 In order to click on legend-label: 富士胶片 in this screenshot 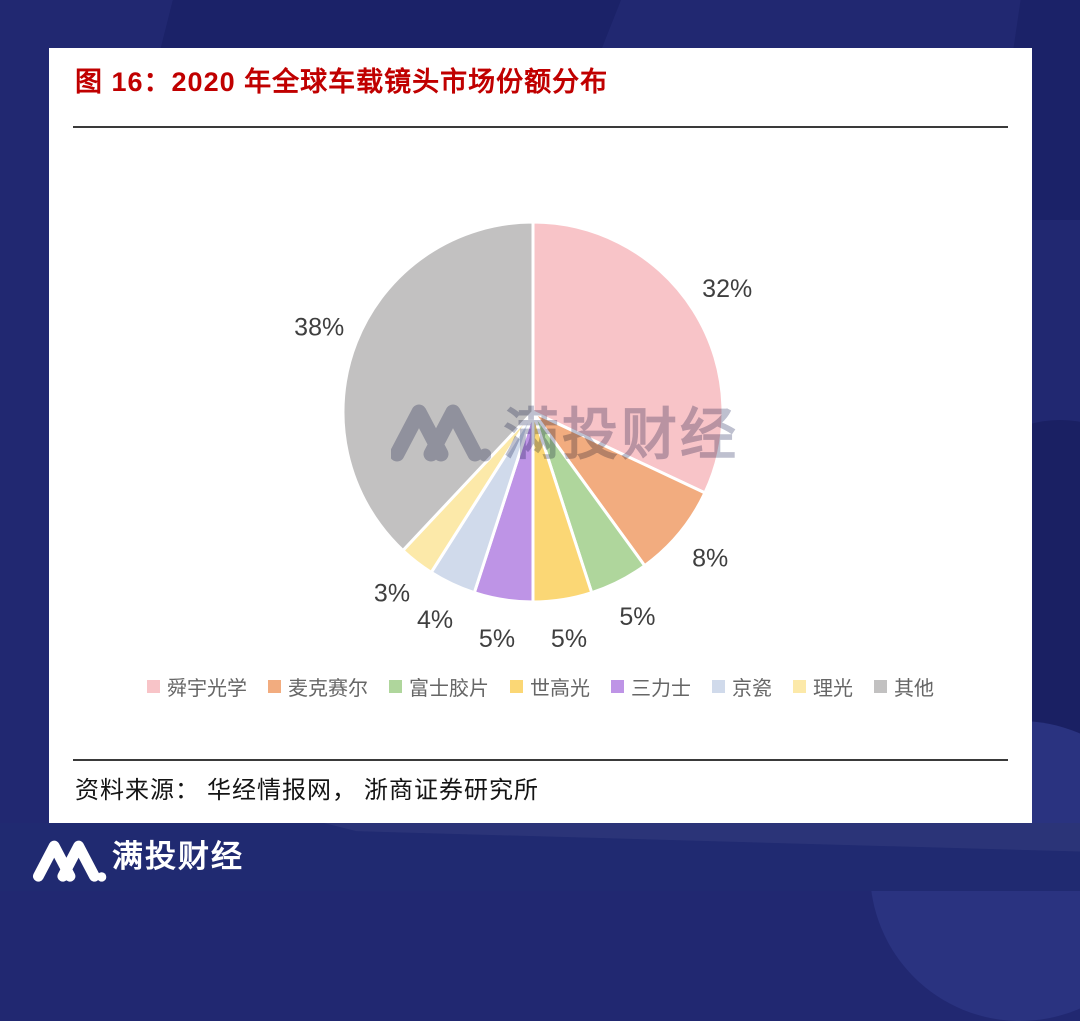, I will do `click(449, 689)`.